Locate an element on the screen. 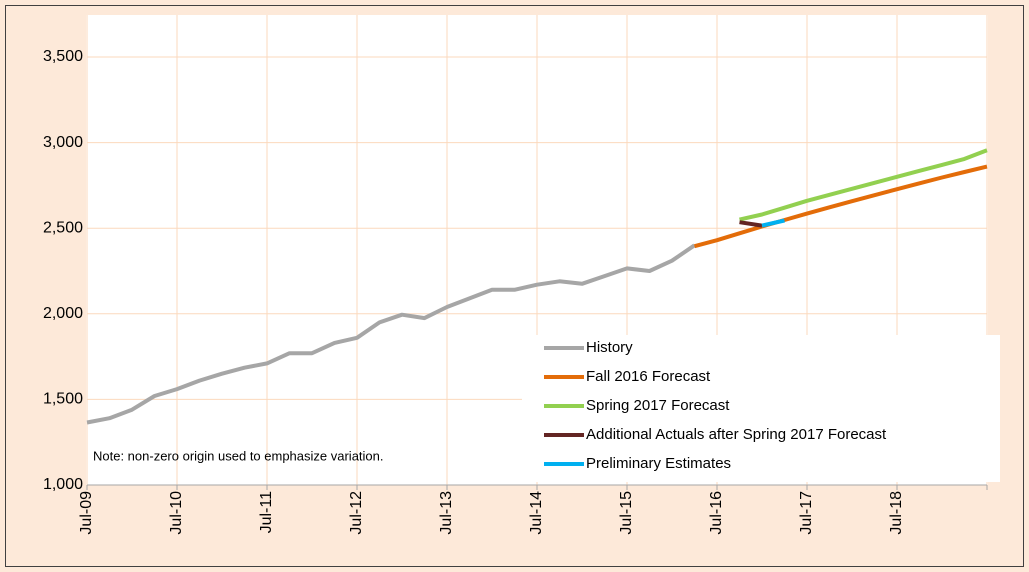 The width and height of the screenshot is (1029, 572). legend-box is located at coordinates (761, 408).